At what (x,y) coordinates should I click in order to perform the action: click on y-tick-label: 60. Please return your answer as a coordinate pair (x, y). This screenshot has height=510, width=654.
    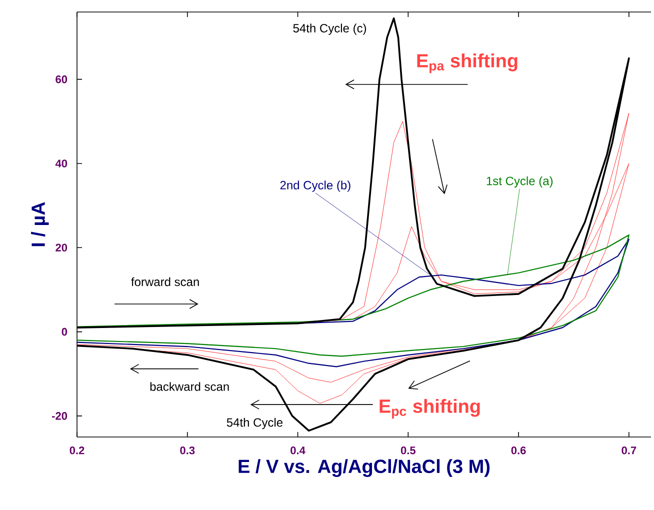
    Looking at the image, I should click on (62, 79).